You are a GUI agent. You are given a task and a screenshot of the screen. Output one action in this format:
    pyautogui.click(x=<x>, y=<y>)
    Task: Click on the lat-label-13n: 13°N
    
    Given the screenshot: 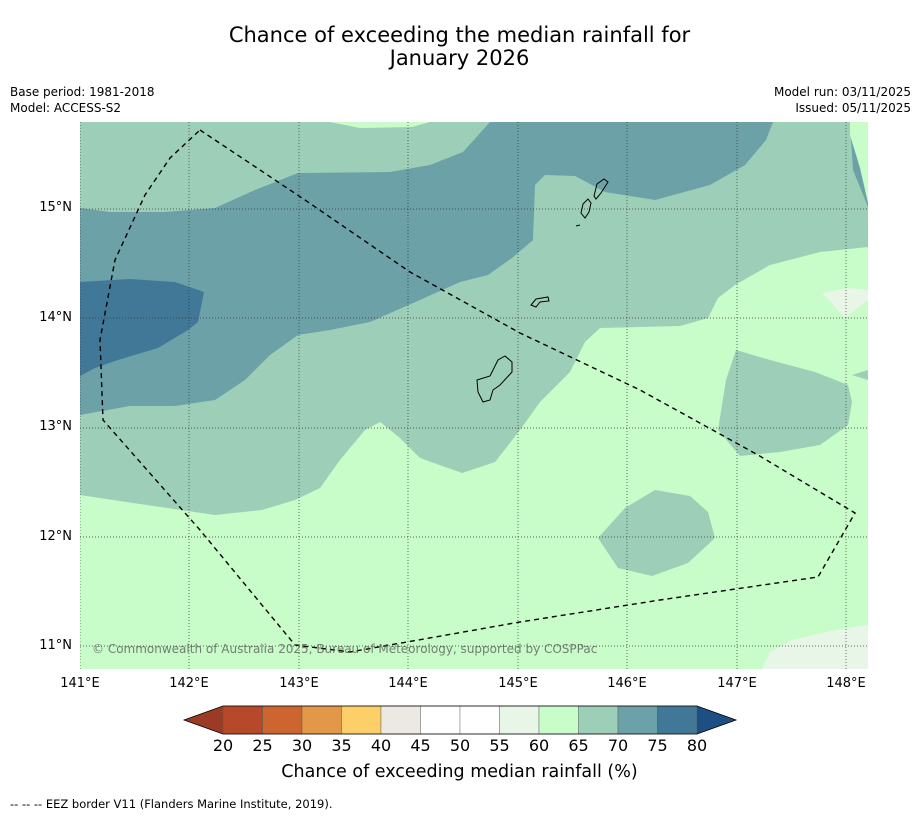 What is the action you would take?
    pyautogui.click(x=55, y=426)
    